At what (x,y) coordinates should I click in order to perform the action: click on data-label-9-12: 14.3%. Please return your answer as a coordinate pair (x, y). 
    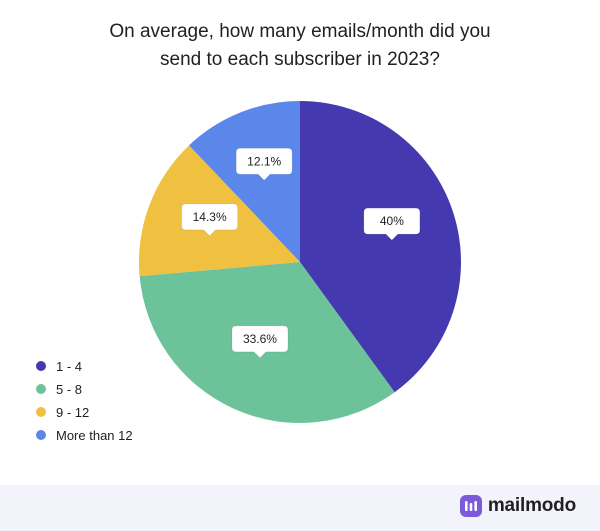
    Looking at the image, I should click on (210, 220).